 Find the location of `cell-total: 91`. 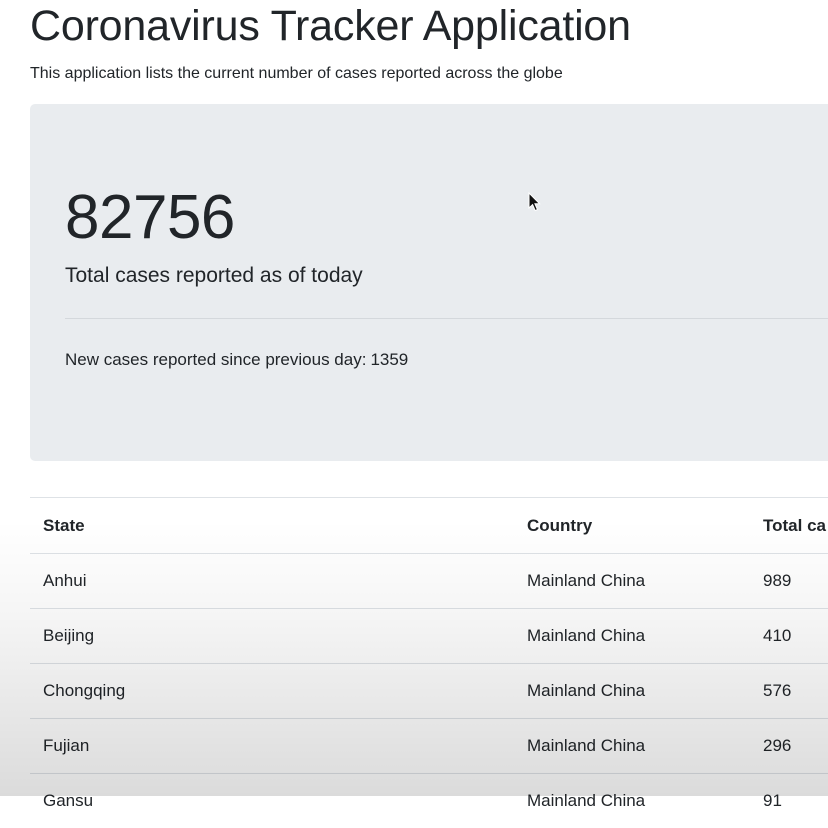

cell-total: 91 is located at coordinates (789, 801).